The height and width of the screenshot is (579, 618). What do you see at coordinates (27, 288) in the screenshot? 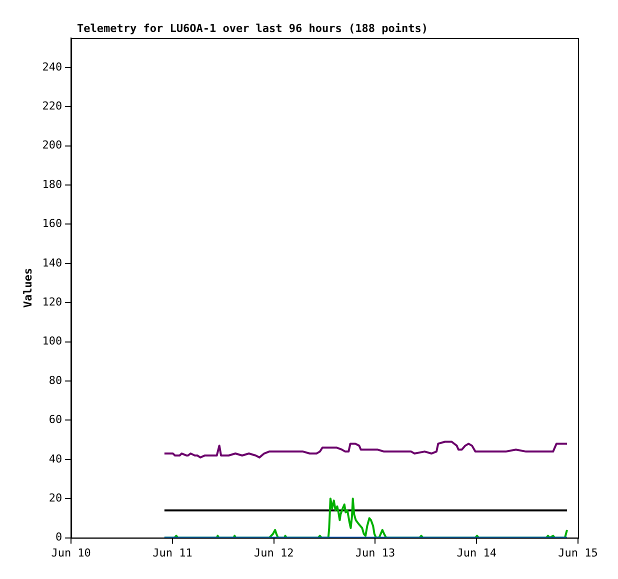
I see `y-axis-title: Values` at bounding box center [27, 288].